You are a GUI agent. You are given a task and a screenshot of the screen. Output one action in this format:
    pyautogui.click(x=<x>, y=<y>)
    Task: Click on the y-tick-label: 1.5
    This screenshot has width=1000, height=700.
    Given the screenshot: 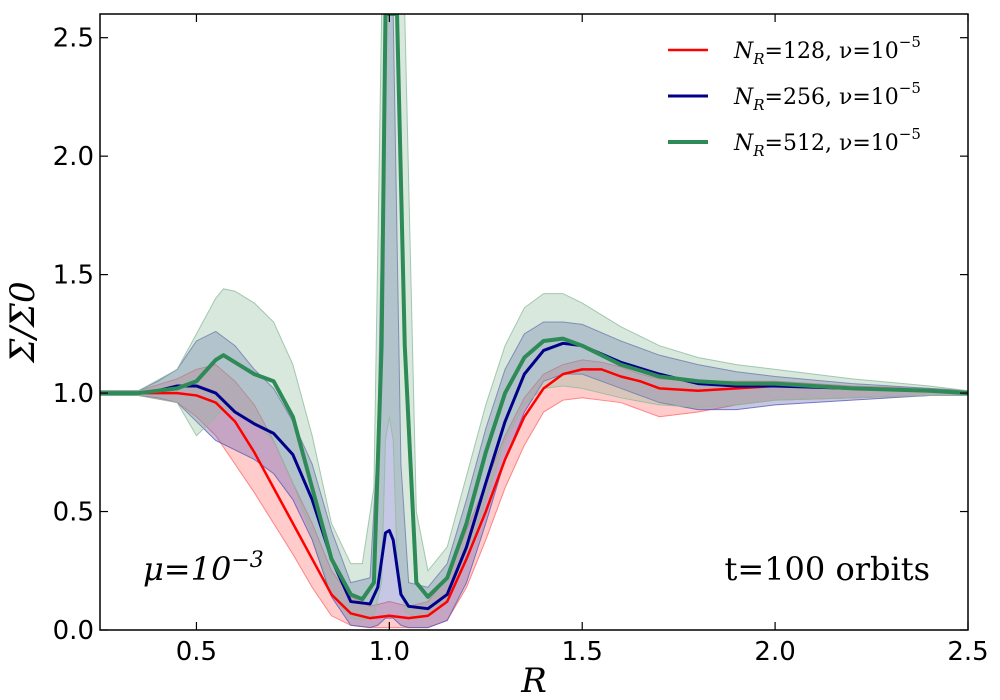 What is the action you would take?
    pyautogui.click(x=73, y=276)
    